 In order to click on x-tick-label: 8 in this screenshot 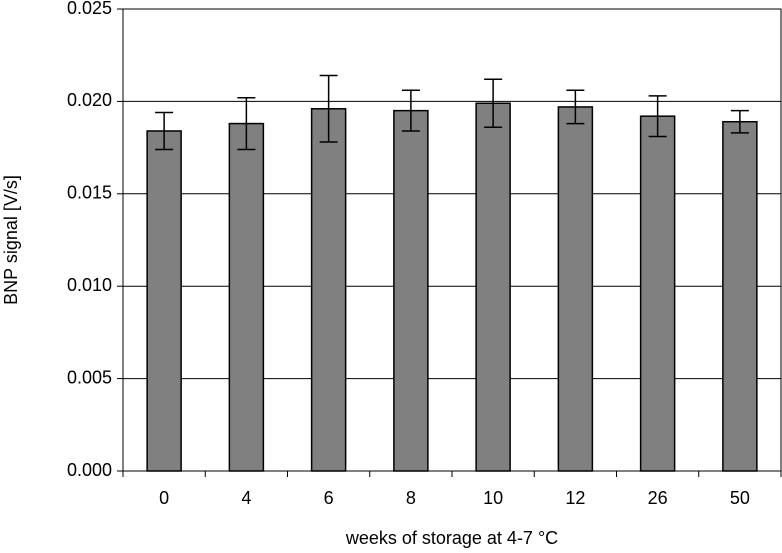, I will do `click(411, 498)`.